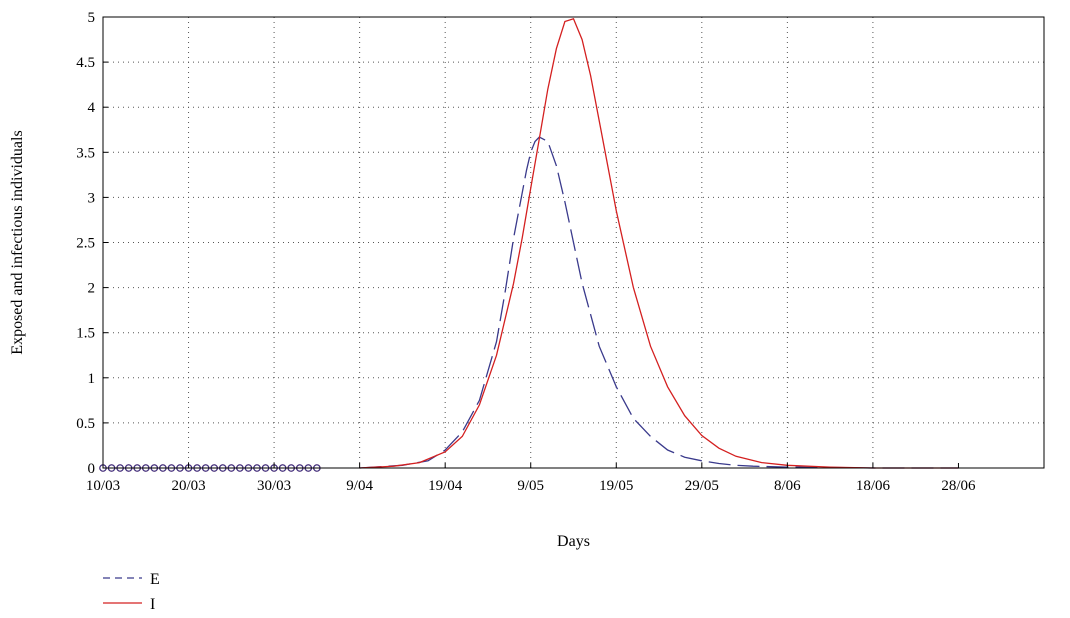  What do you see at coordinates (359, 486) in the screenshot?
I see `x-tick-label: 9/04` at bounding box center [359, 486].